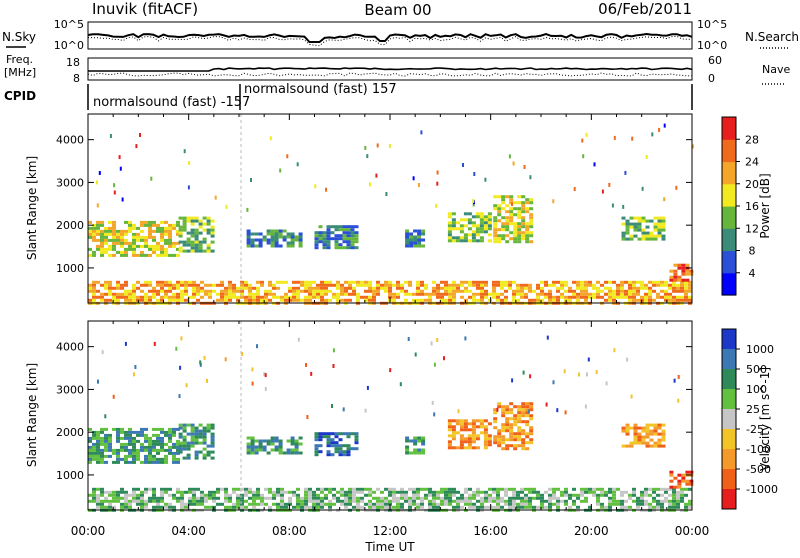 The height and width of the screenshot is (558, 800). Describe the element at coordinates (289, 531) in the screenshot. I see `x-tick-label-2: 08:00` at that location.